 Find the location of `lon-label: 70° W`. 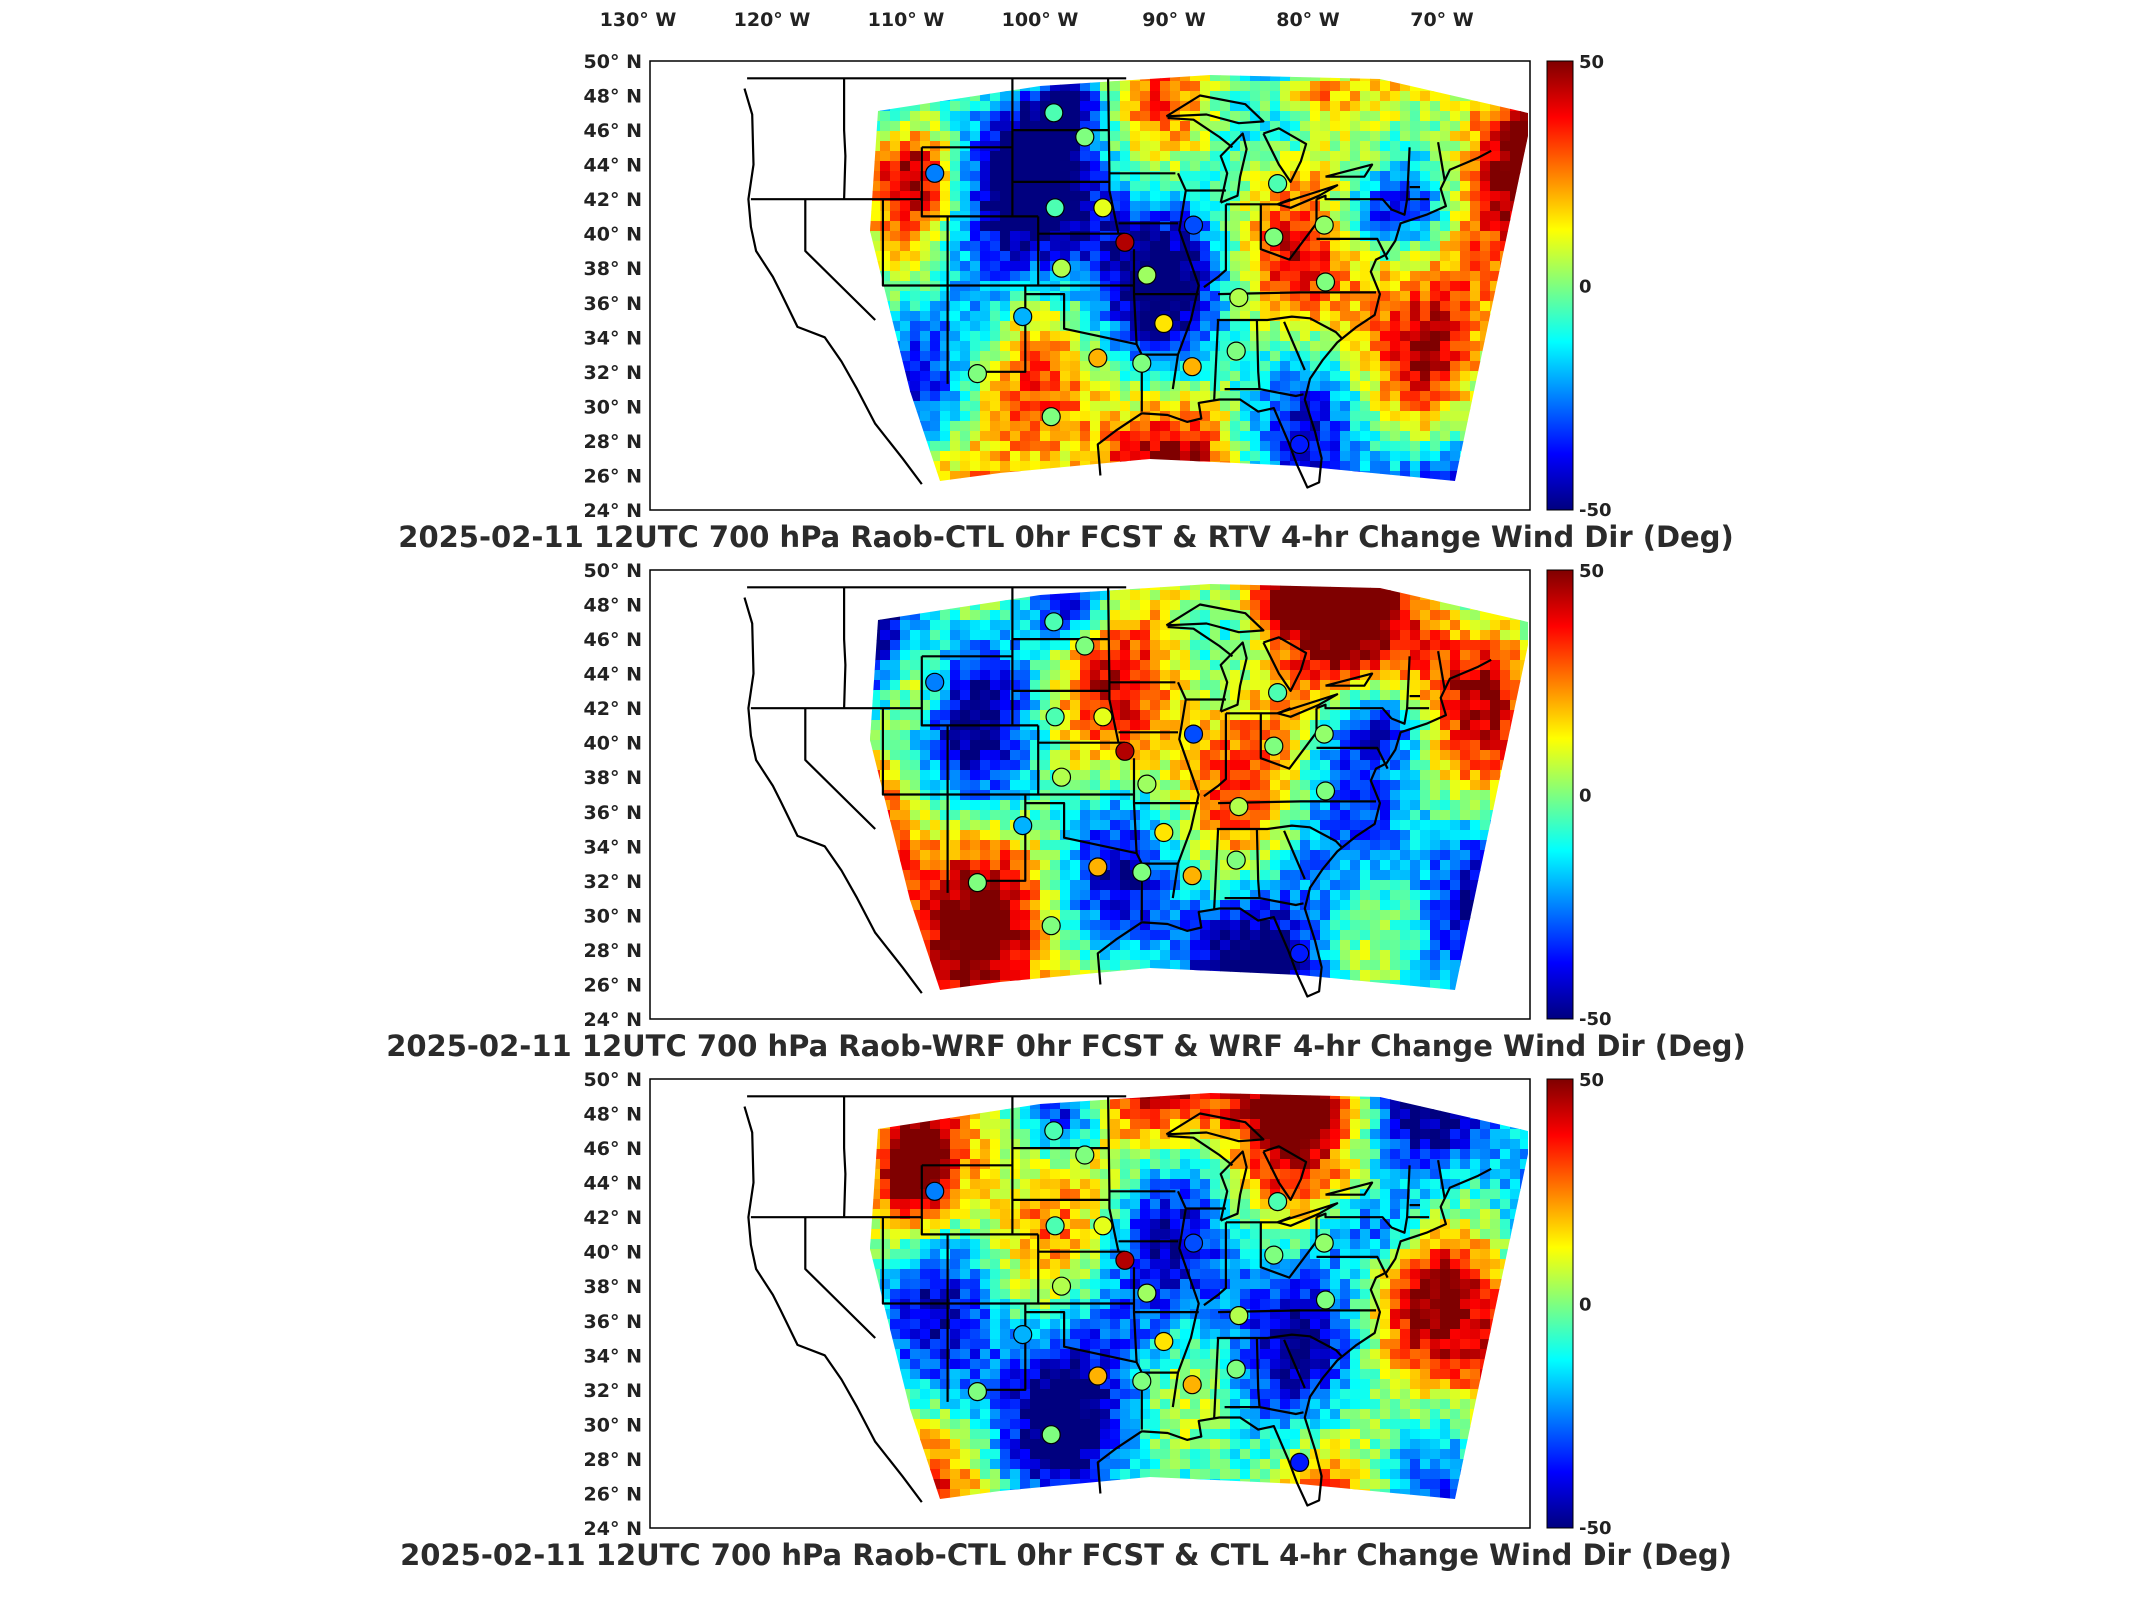

lon-label: 70° W is located at coordinates (1442, 20).